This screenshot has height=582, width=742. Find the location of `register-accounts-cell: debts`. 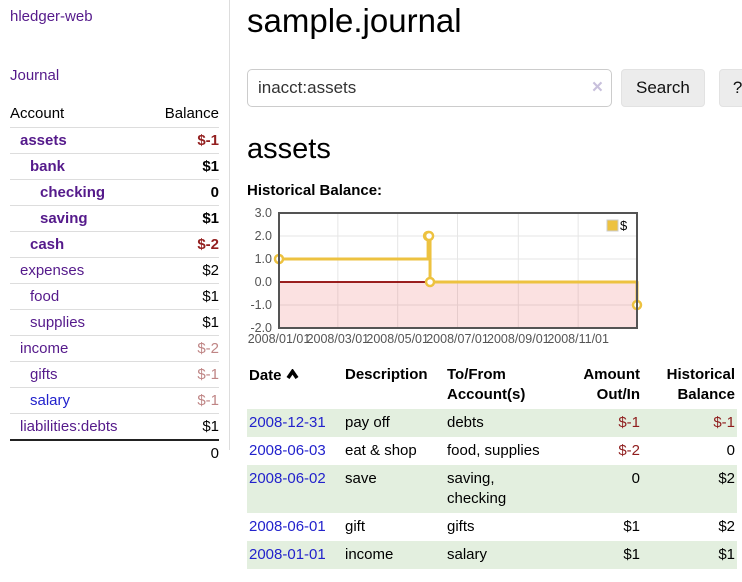

register-accounts-cell: debts is located at coordinates (465, 422).